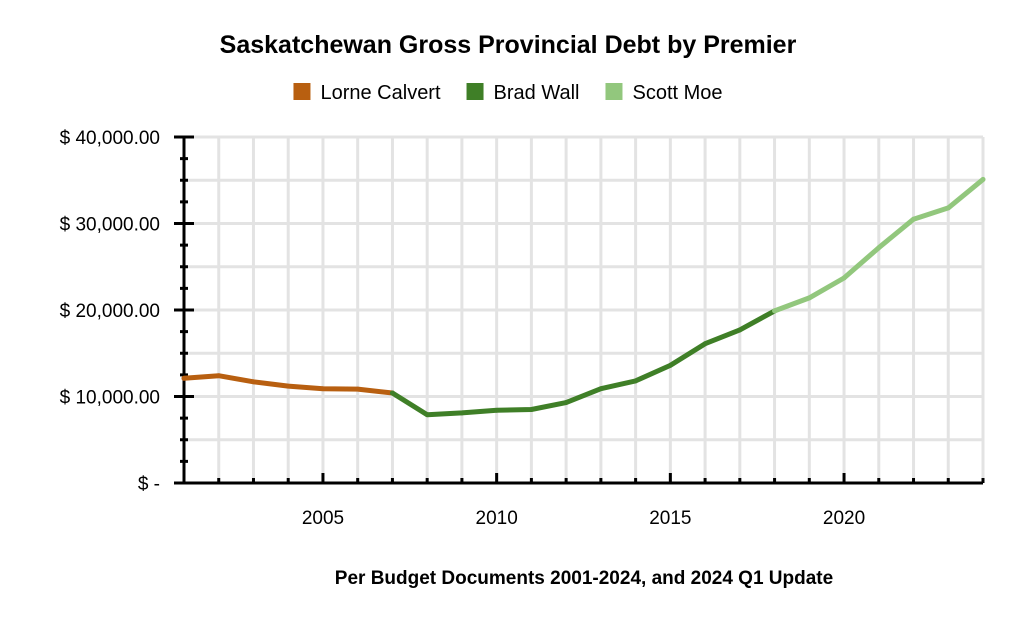 The height and width of the screenshot is (620, 1010). What do you see at coordinates (537, 93) in the screenshot?
I see `legend-label-brad-wall: Brad Wall` at bounding box center [537, 93].